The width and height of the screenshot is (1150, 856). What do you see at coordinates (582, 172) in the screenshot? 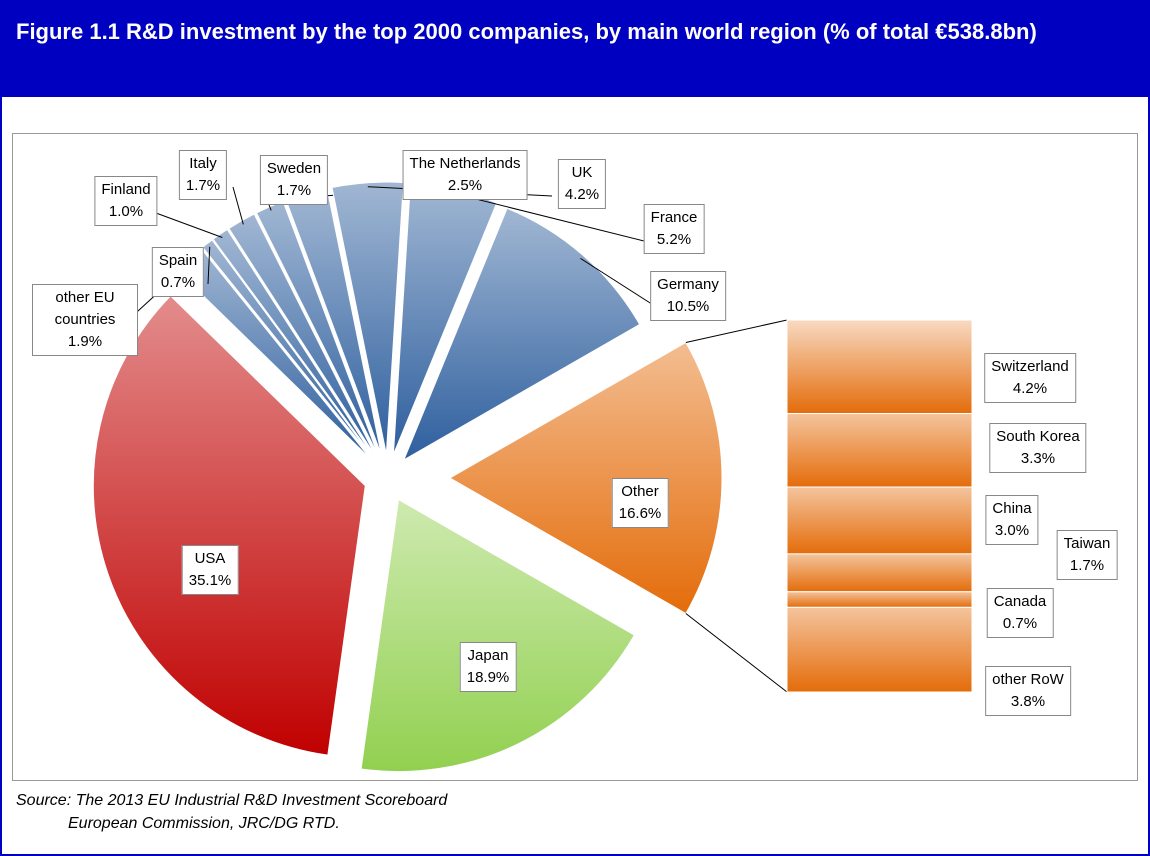
I see `label-text: UK` at bounding box center [582, 172].